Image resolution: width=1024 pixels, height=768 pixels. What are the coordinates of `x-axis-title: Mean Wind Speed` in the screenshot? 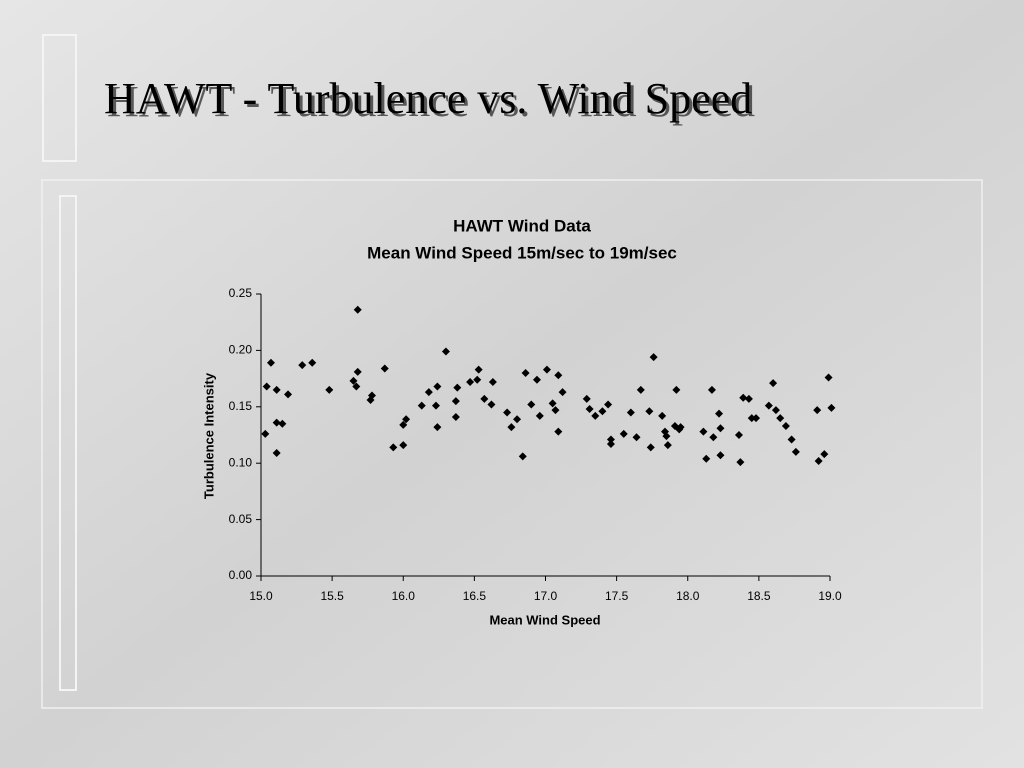 It's located at (544, 619).